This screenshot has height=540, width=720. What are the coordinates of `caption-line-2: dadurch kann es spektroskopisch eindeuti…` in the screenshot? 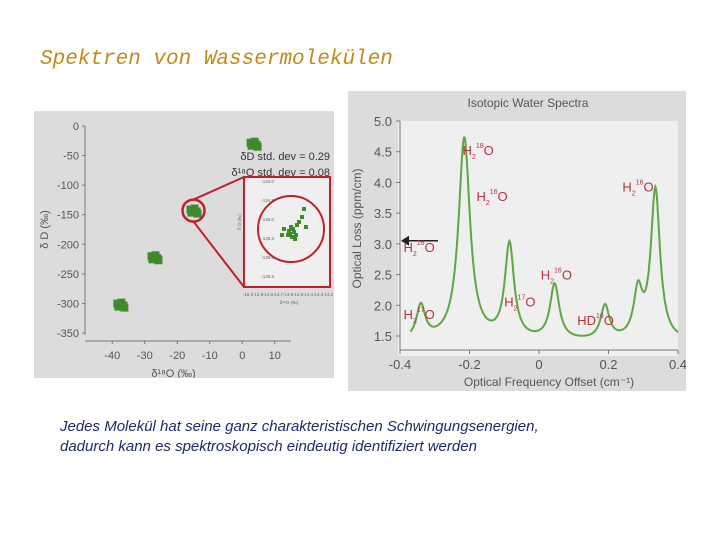 It's located at (268, 446).